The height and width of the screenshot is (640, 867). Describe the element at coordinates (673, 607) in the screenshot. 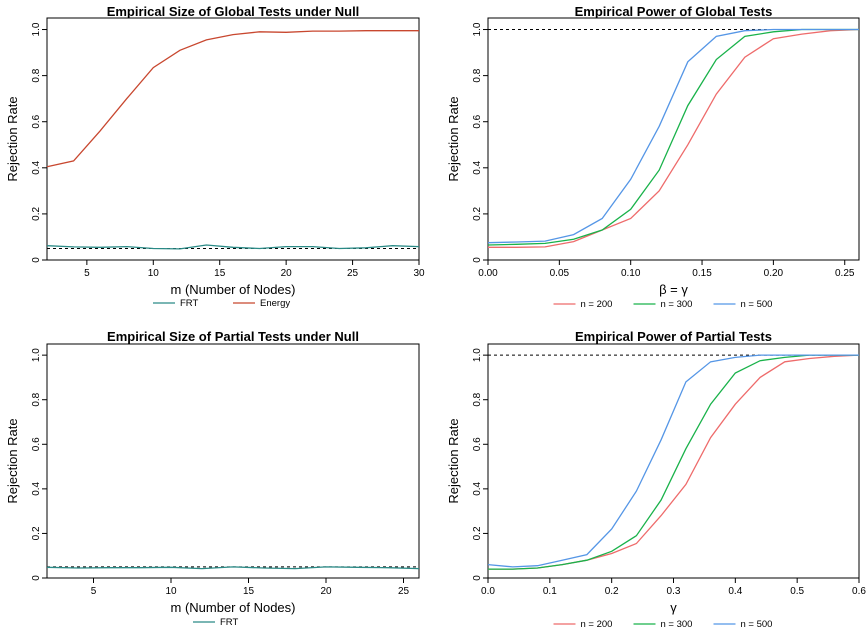

I see `x-axis-label: γ` at that location.